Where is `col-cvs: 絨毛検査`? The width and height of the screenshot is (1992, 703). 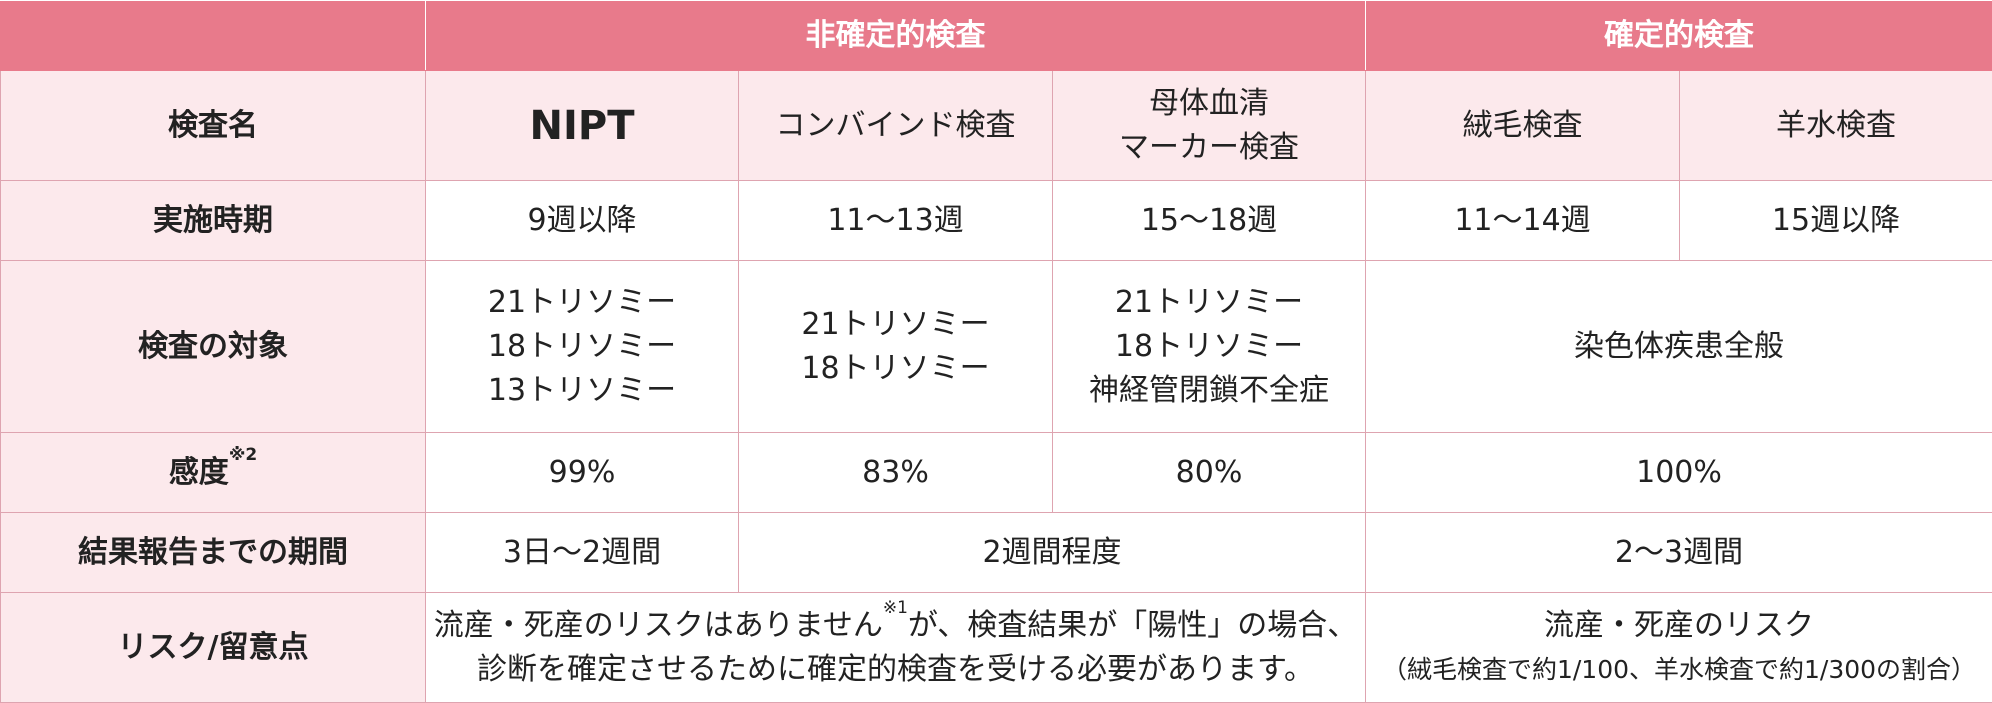 col-cvs: 絨毛検査 is located at coordinates (1523, 126).